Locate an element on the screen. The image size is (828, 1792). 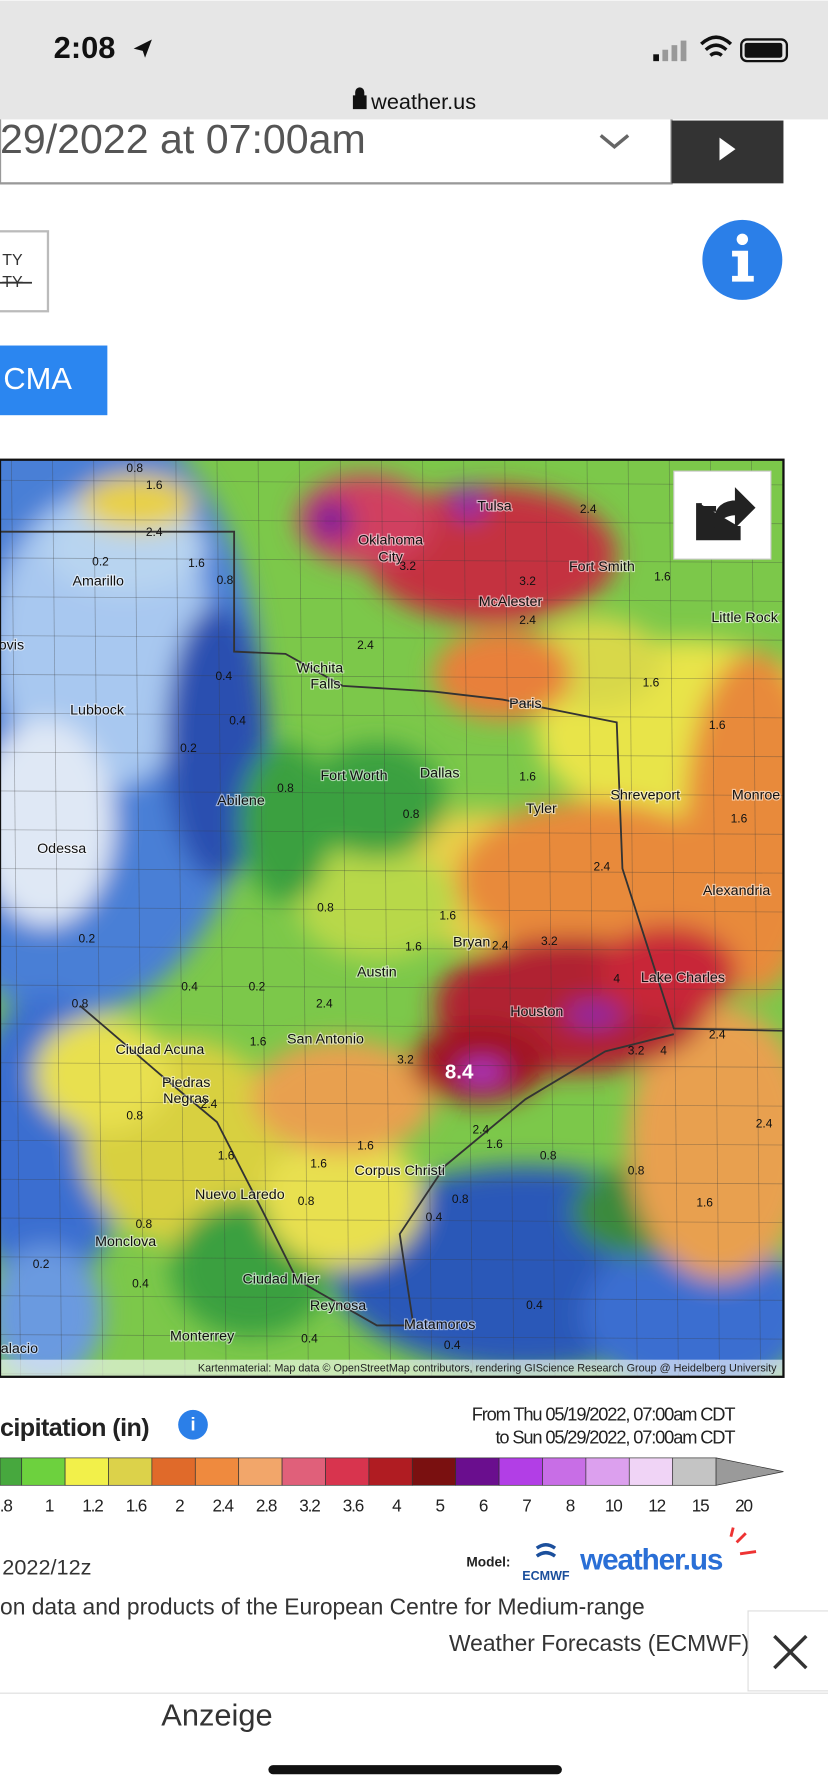
scale-tick: 2.4 is located at coordinates (224, 1506).